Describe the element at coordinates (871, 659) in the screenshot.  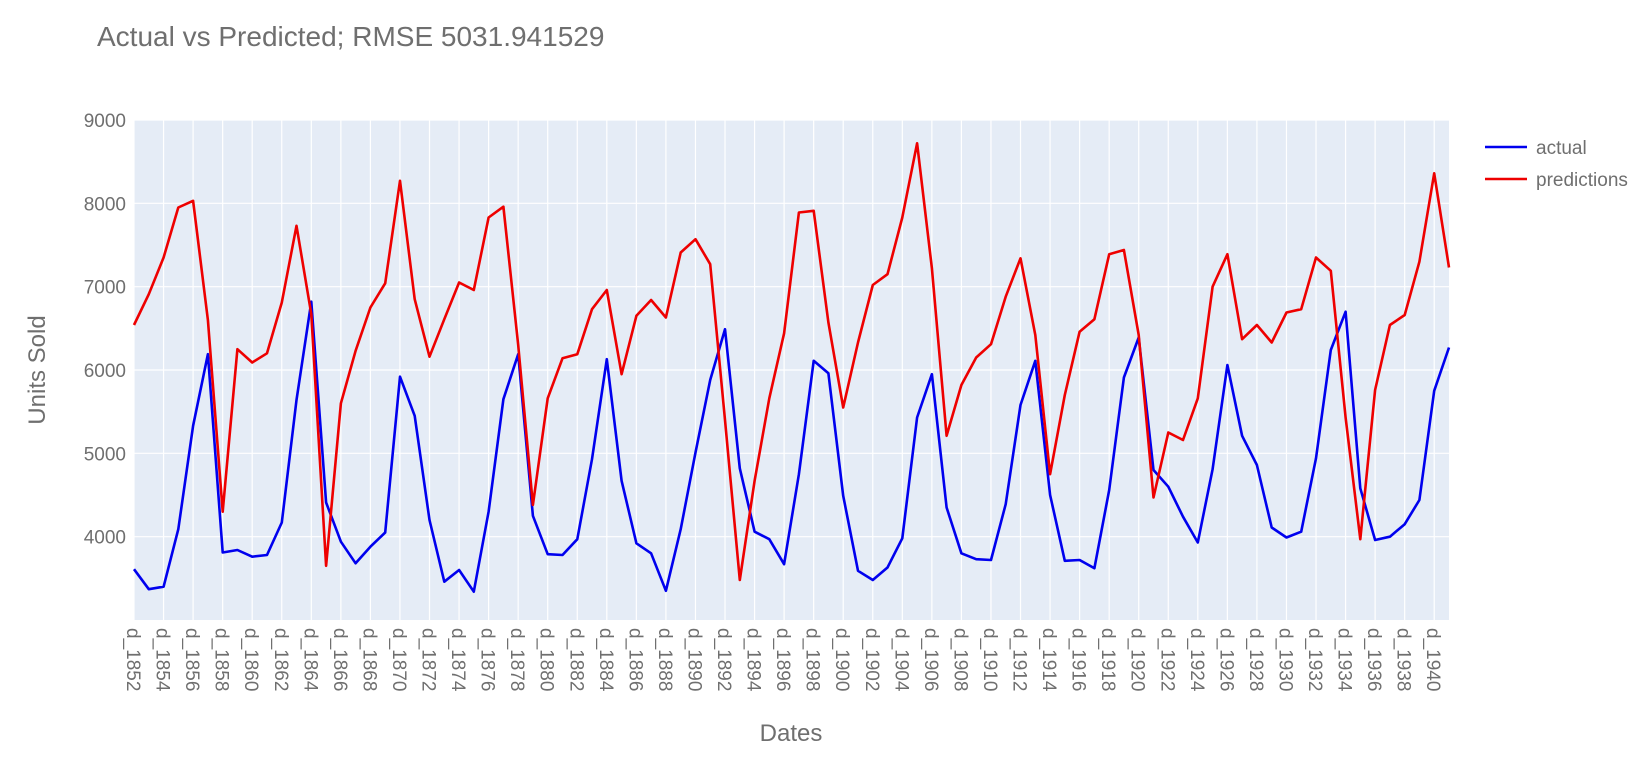
I see `x-tick-label: d_1902` at that location.